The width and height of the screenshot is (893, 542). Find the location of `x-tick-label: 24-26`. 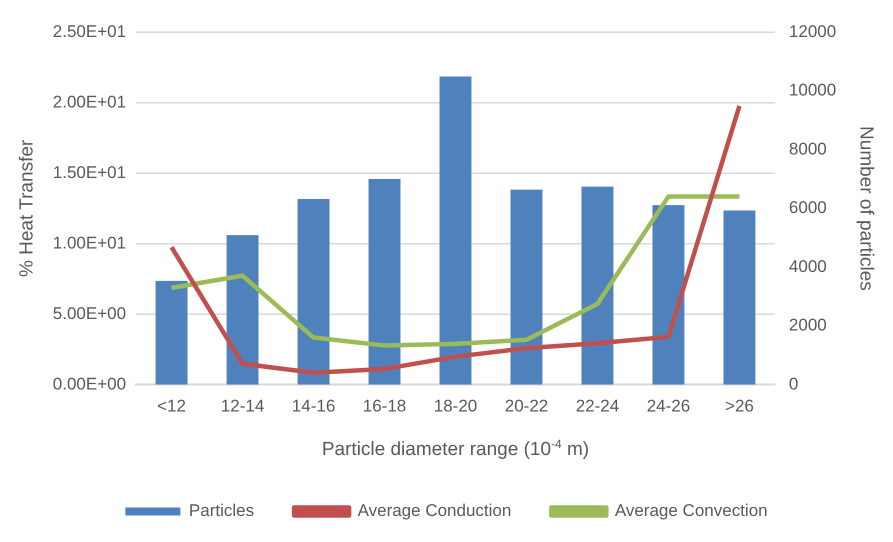

x-tick-label: 24-26 is located at coordinates (668, 406).